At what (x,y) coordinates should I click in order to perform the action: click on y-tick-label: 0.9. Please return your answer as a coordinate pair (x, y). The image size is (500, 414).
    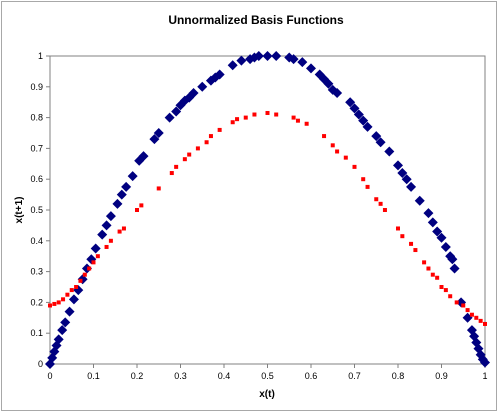
    Looking at the image, I should click on (36, 87).